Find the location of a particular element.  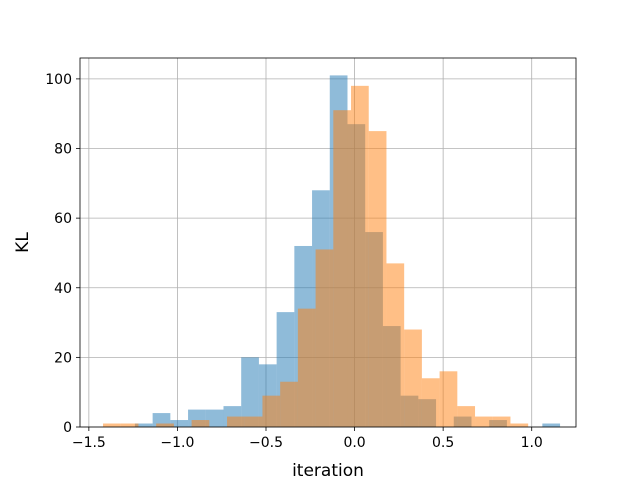

y-tick-label: 60 is located at coordinates (63, 219).